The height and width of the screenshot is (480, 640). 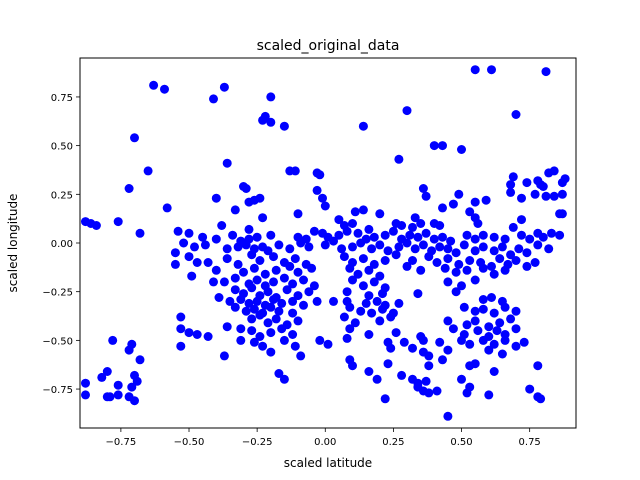 What do you see at coordinates (13, 243) in the screenshot?
I see `y-axis-label: scaled longitude` at bounding box center [13, 243].